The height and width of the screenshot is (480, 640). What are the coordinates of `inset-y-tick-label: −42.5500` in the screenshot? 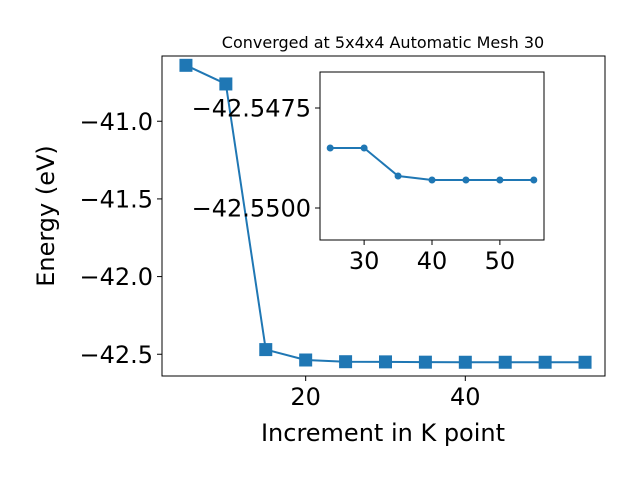 It's located at (251, 209).